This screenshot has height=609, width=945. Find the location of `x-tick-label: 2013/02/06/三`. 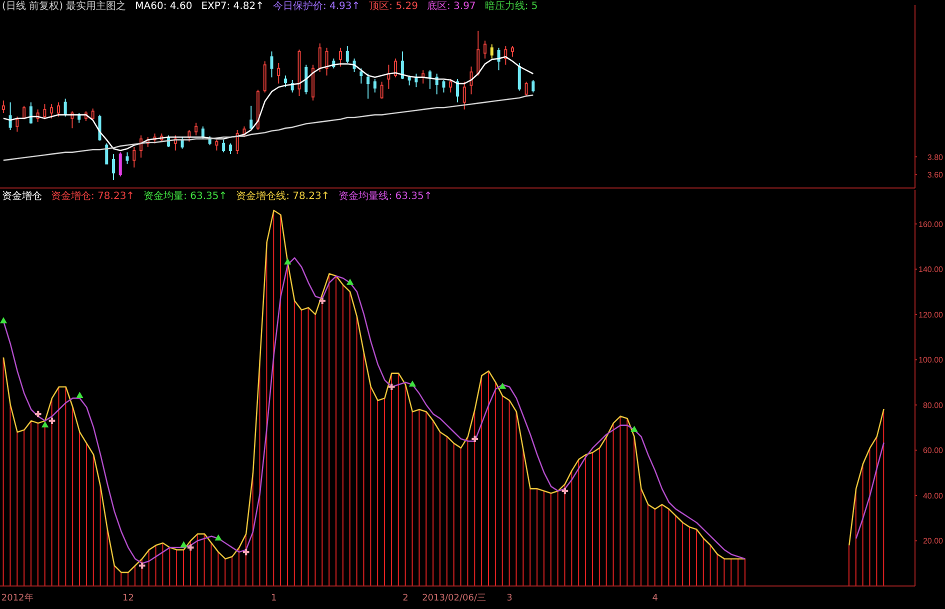

x-tick-label: 2013/02/06/三 is located at coordinates (454, 598).